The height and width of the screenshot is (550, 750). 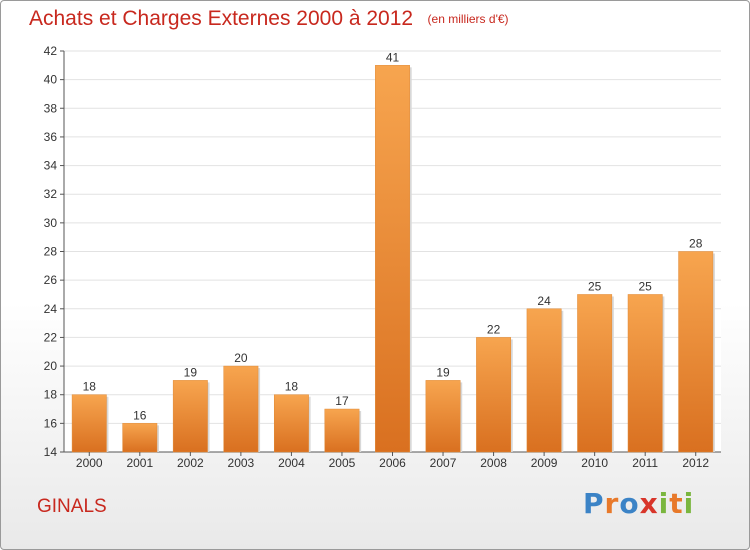 I want to click on x-tick-label: 2000, so click(x=89, y=463).